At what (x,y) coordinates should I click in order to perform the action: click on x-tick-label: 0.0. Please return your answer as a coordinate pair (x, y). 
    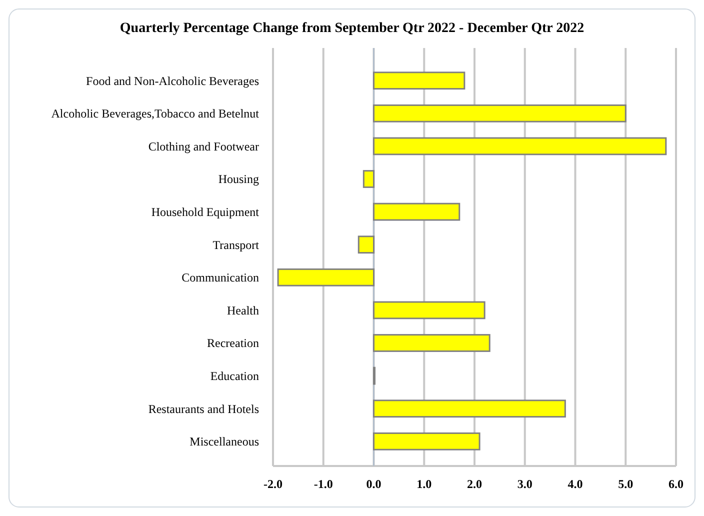
    Looking at the image, I should click on (374, 484).